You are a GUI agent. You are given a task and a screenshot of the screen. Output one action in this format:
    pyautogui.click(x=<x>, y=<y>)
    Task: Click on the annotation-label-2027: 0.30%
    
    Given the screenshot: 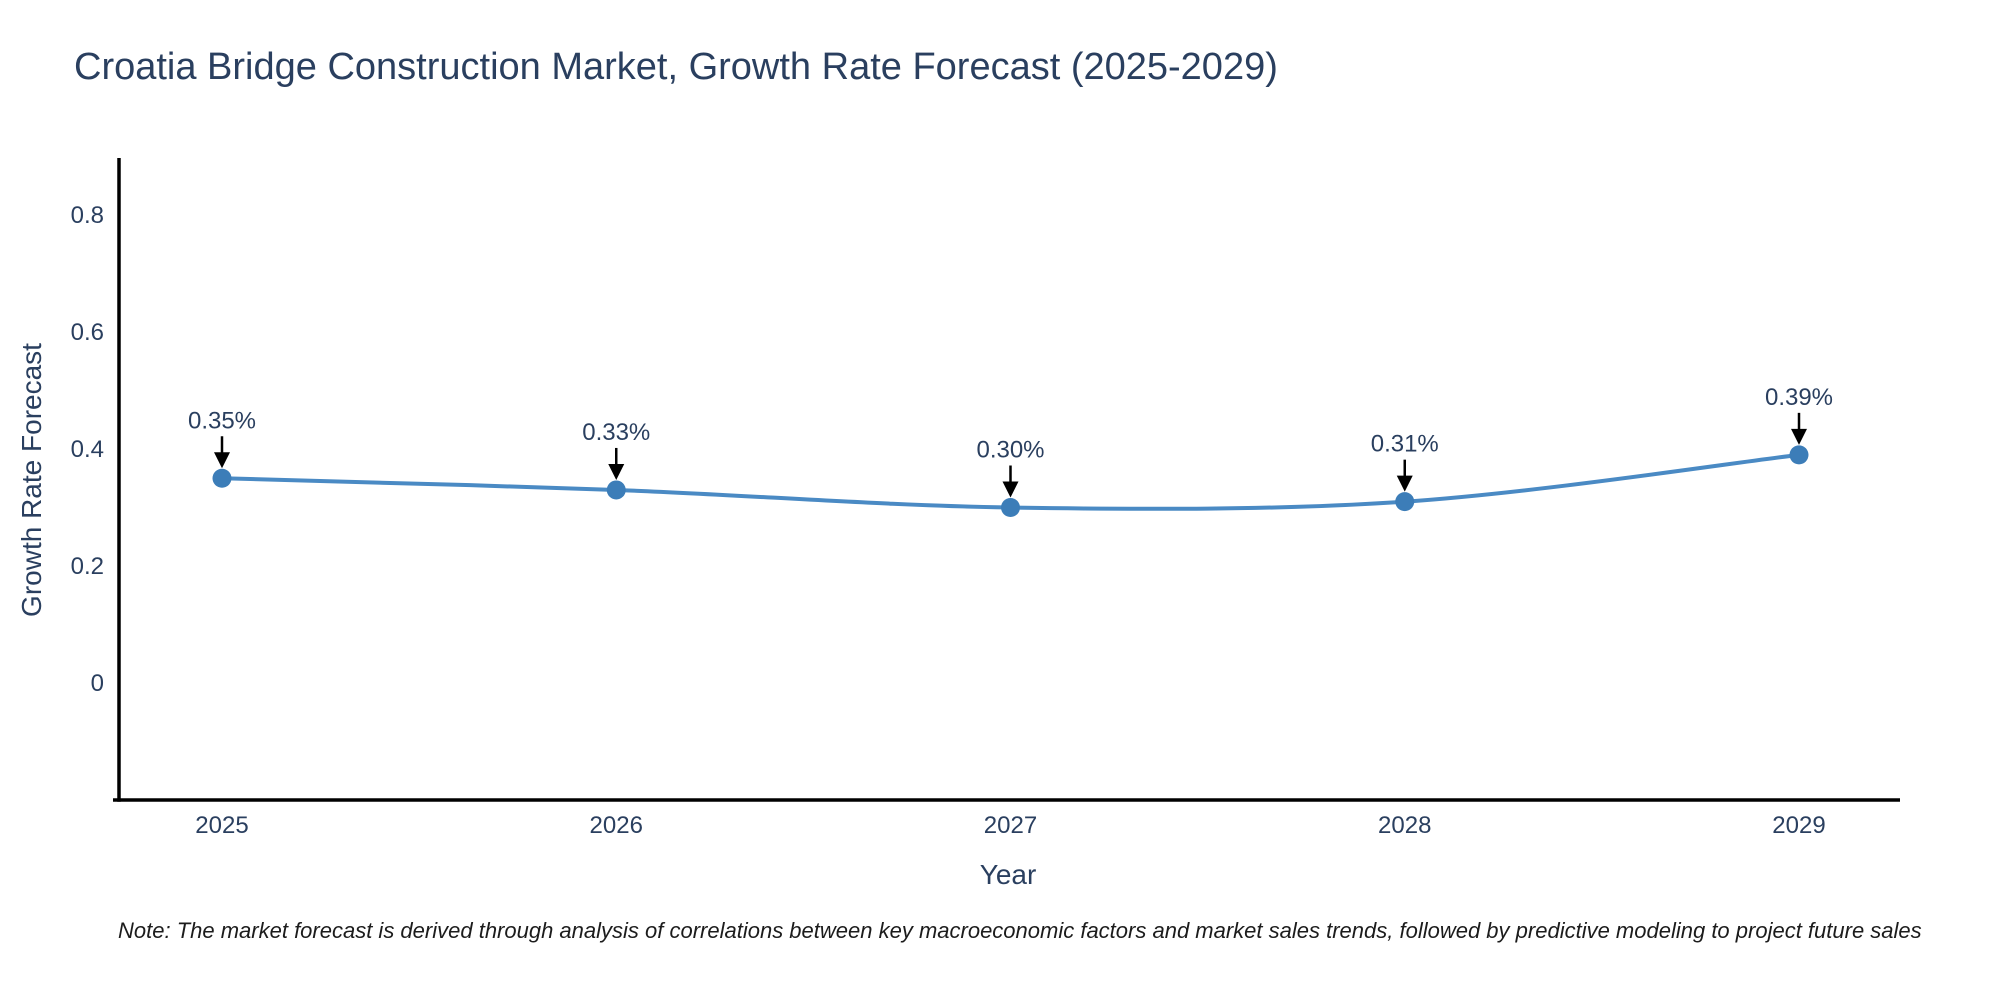 What is the action you would take?
    pyautogui.click(x=1010, y=450)
    